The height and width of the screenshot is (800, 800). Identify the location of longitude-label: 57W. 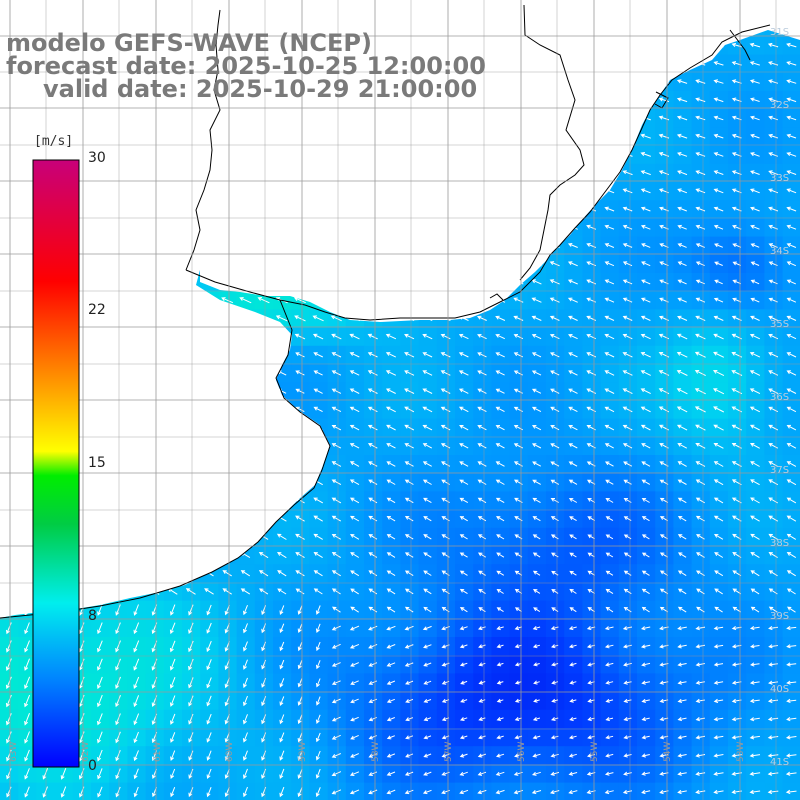
(449, 752).